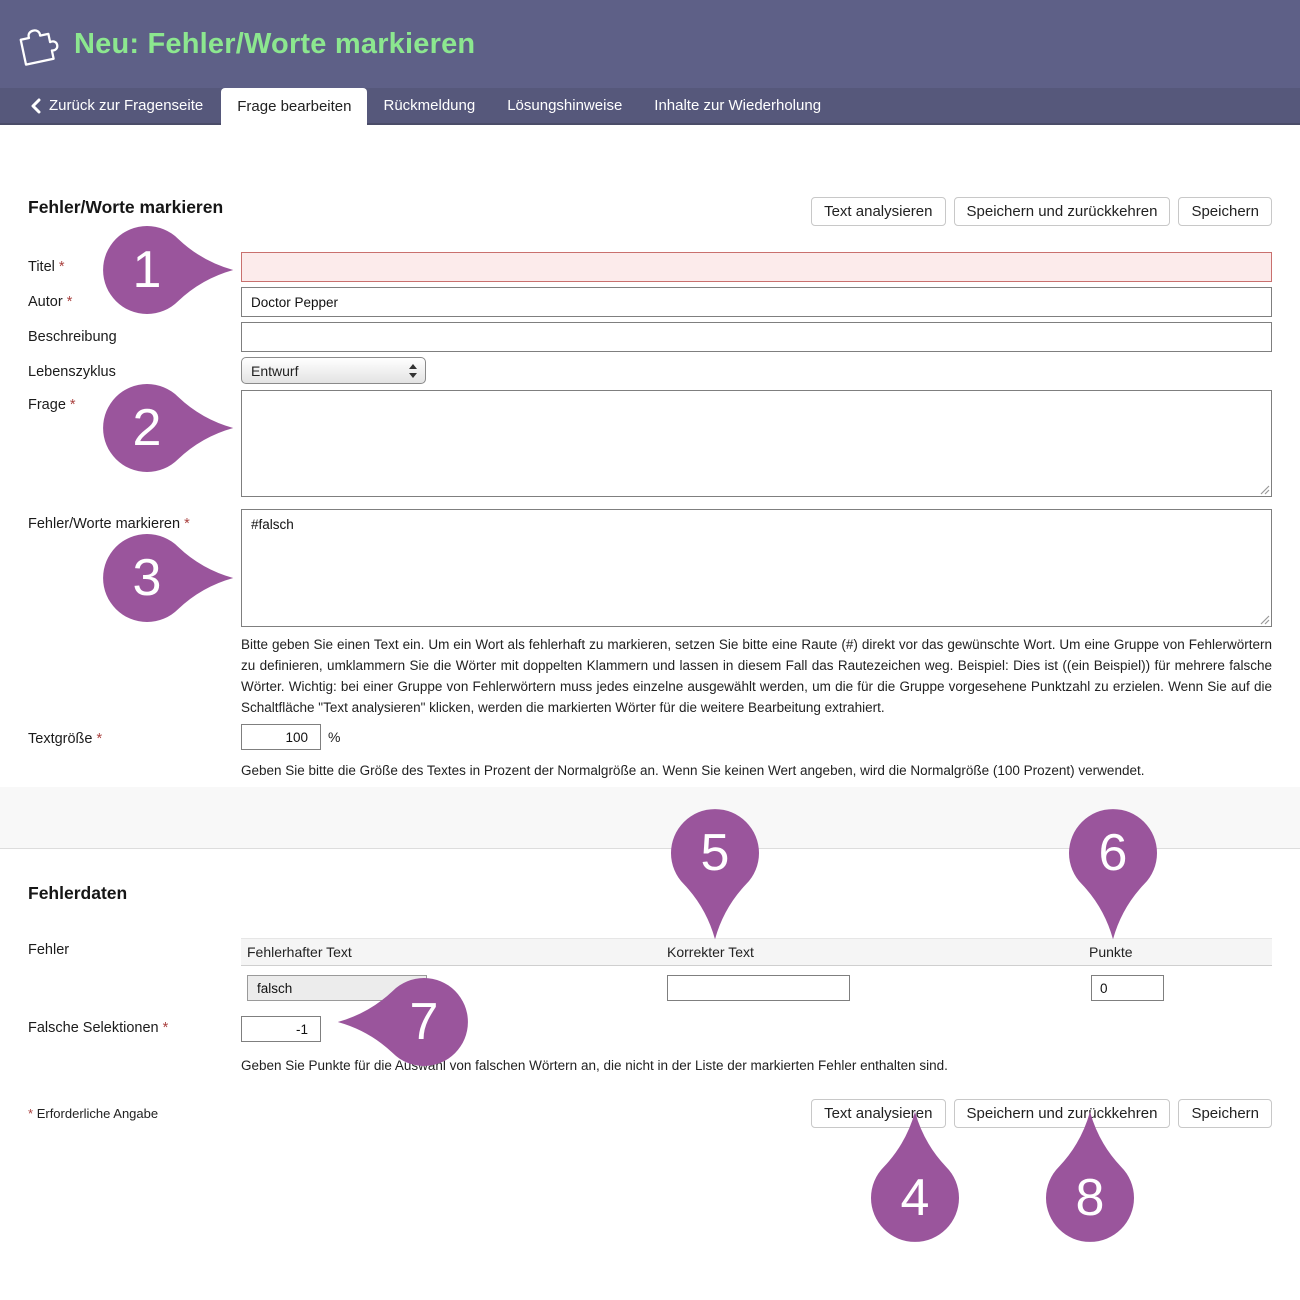 The height and width of the screenshot is (1300, 1300). I want to click on select-stepper-icon, so click(413, 370).